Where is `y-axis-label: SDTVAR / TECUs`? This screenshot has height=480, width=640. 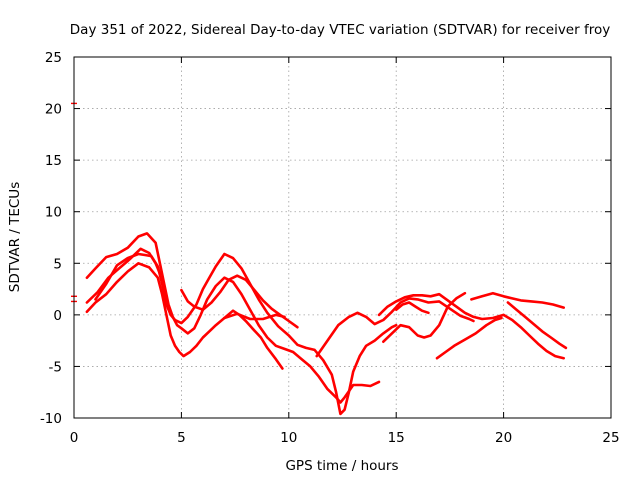 y-axis-label: SDTVAR / TECUs is located at coordinates (15, 237).